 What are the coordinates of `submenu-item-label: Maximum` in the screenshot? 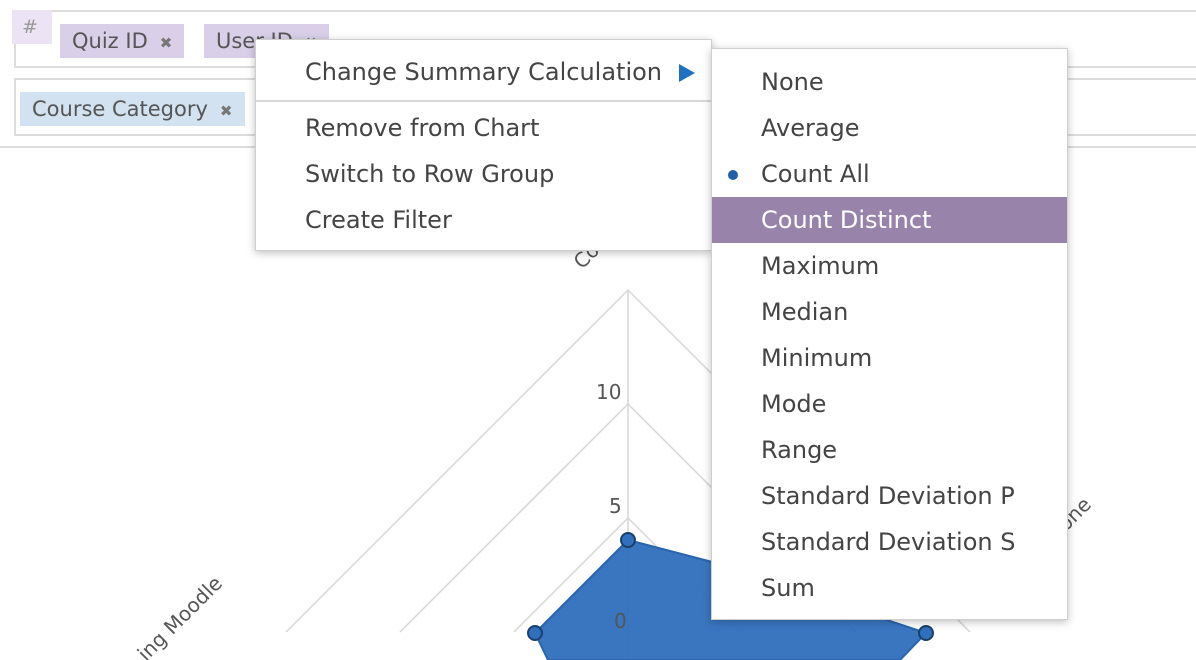 It's located at (820, 266).